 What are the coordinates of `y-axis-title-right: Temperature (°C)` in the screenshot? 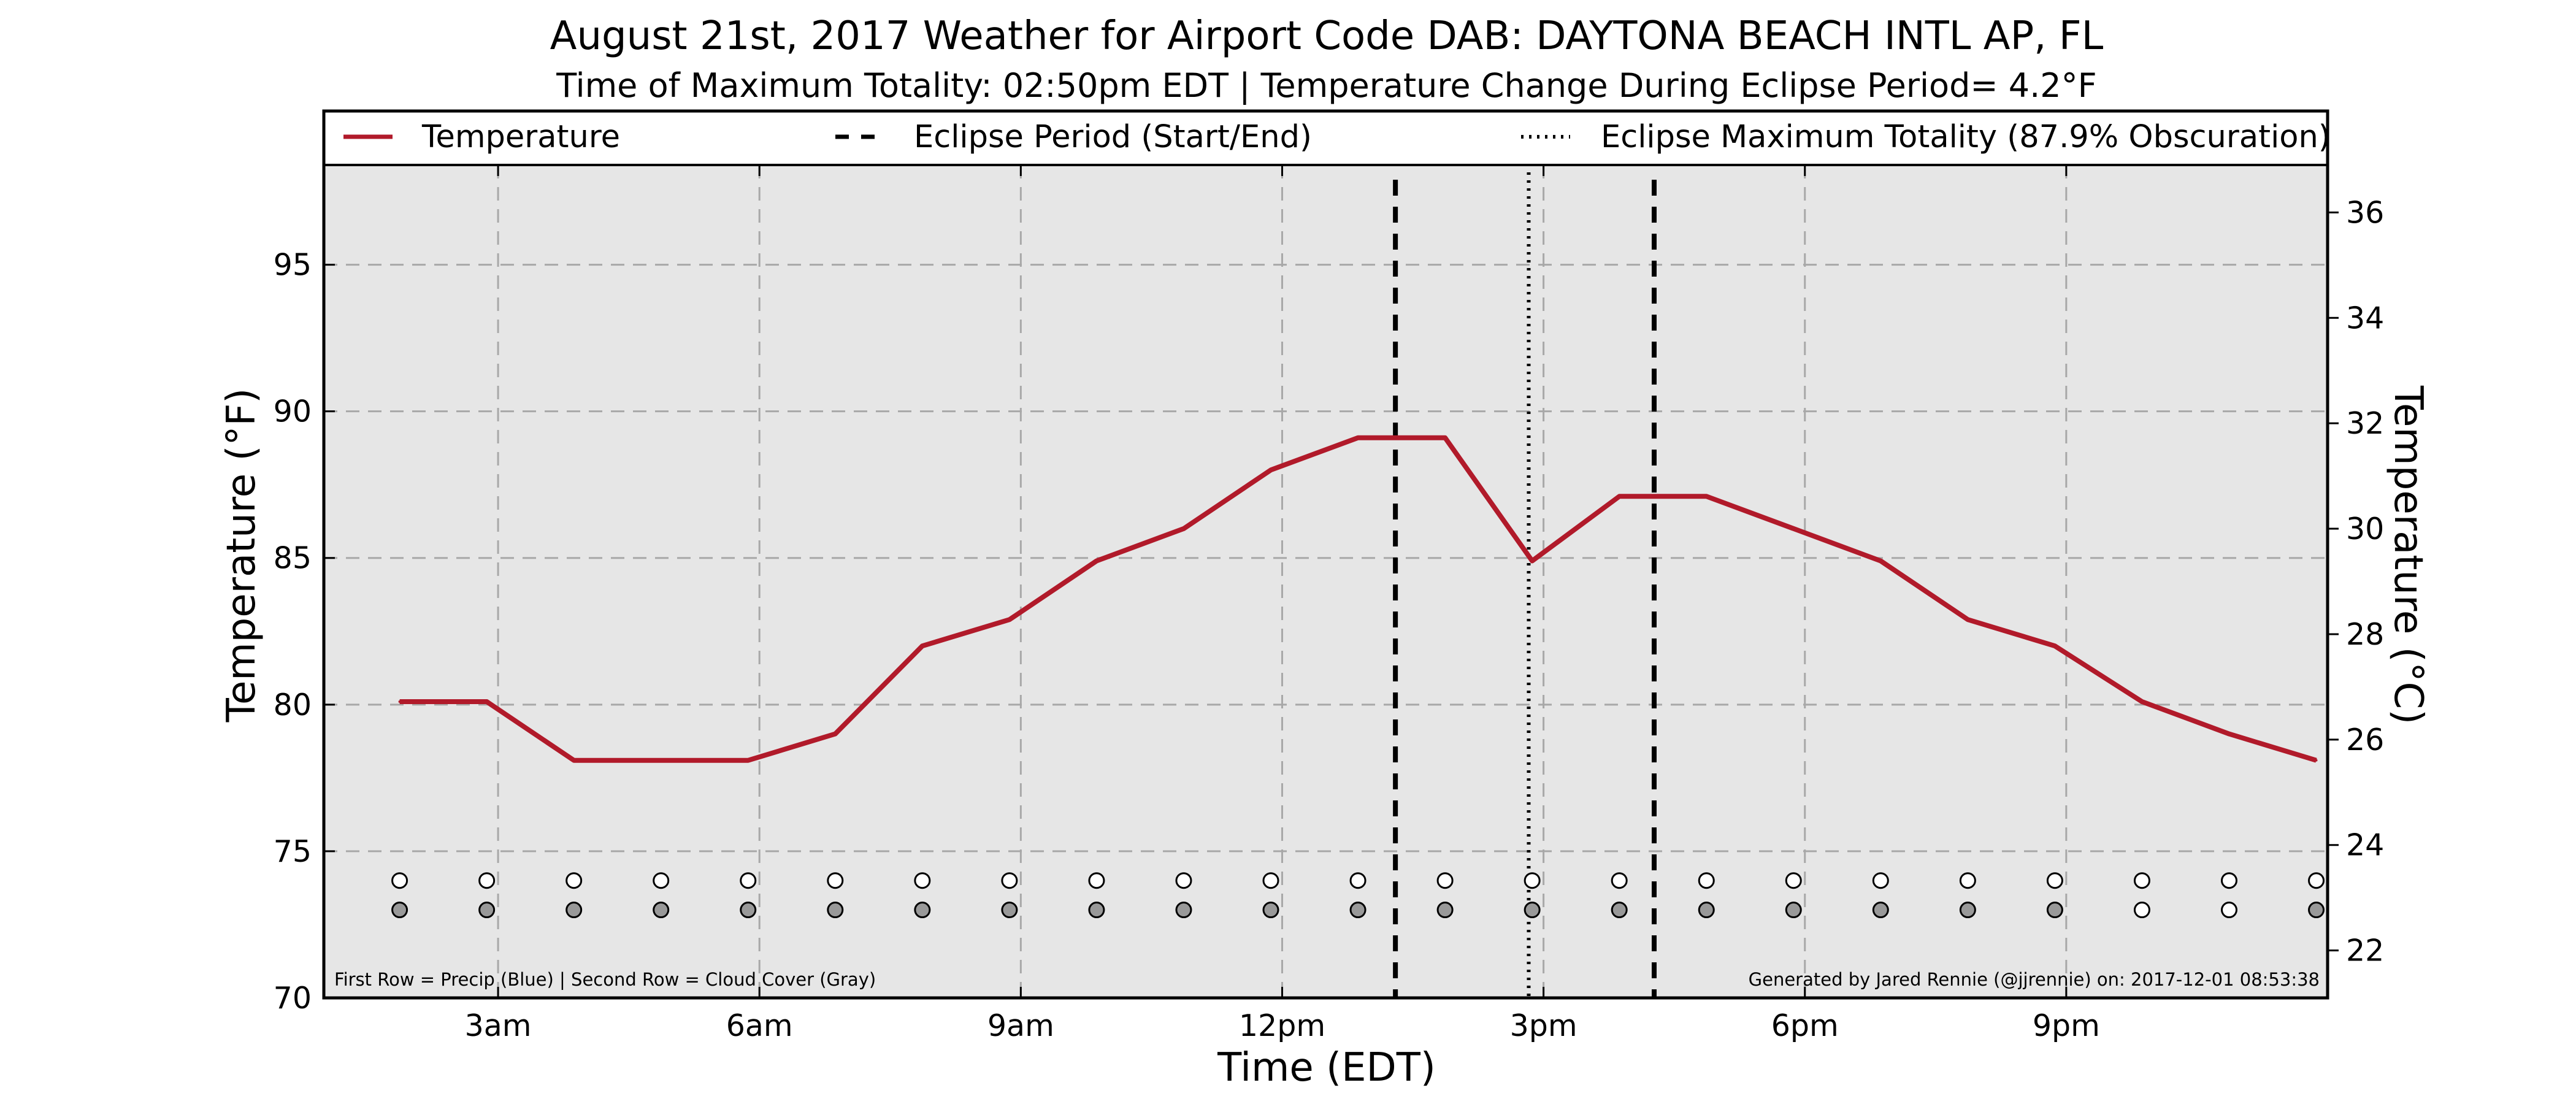 It's located at (2408, 554).